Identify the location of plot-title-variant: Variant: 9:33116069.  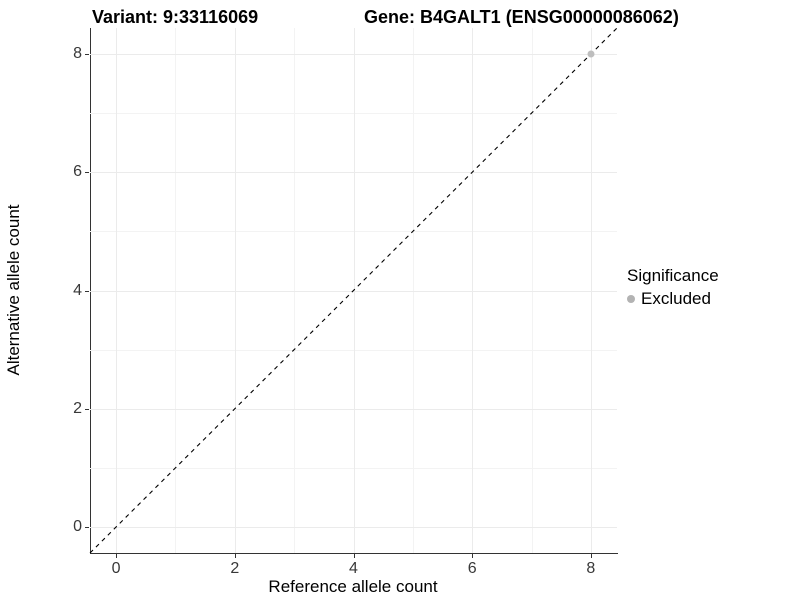
(175, 17).